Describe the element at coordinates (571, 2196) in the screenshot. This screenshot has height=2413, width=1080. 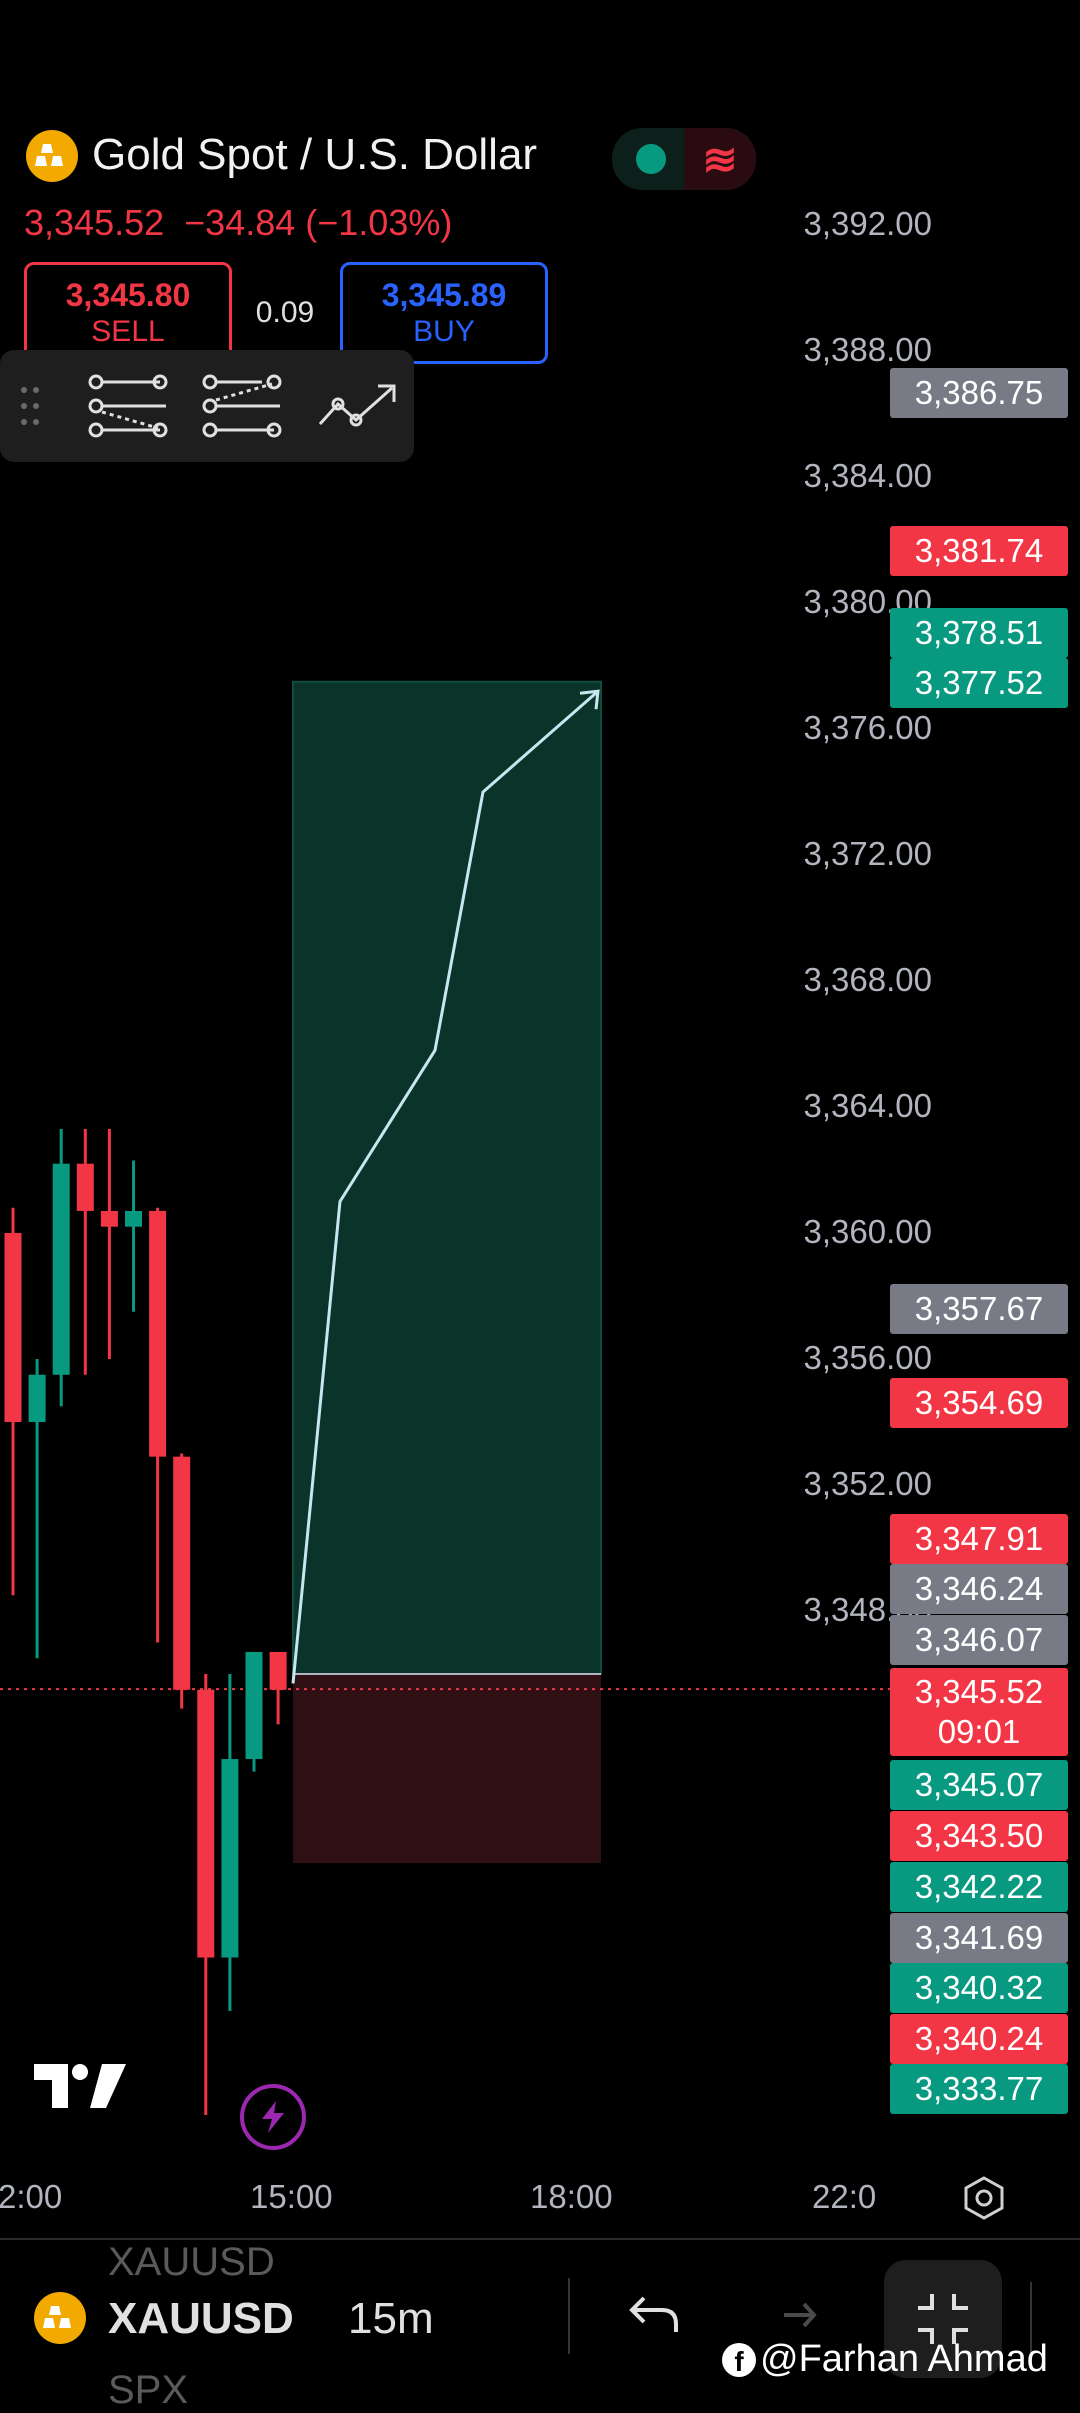
I see `time-label: 18:00` at that location.